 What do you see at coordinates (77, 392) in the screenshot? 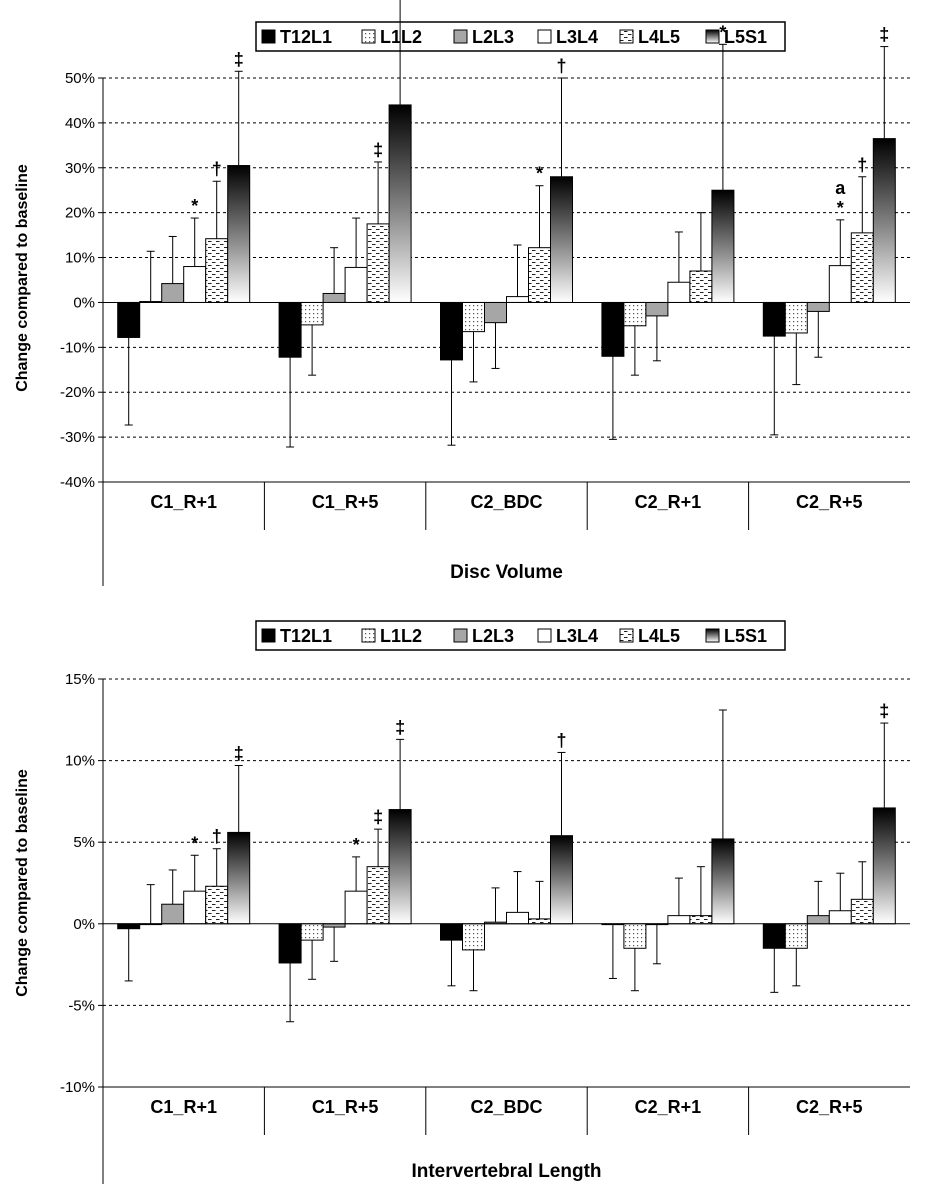
I see `y-tick-label: -20%` at bounding box center [77, 392].